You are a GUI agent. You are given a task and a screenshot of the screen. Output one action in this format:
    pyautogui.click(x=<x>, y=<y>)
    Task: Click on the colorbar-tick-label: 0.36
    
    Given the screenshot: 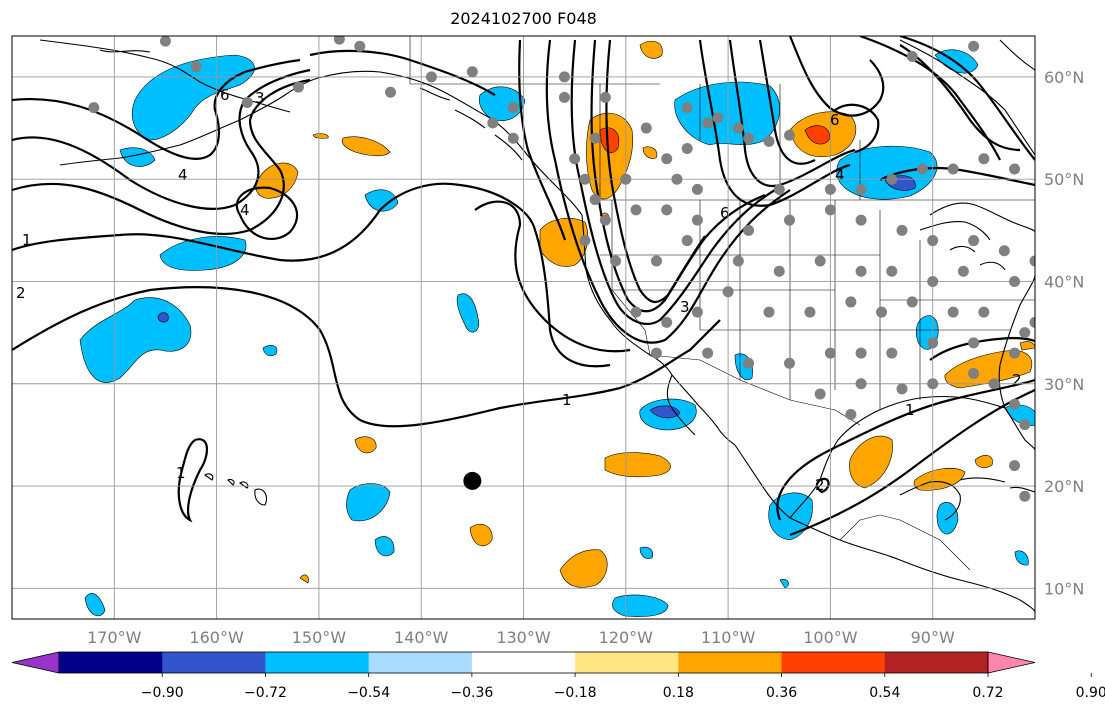 What is the action you would take?
    pyautogui.click(x=781, y=693)
    